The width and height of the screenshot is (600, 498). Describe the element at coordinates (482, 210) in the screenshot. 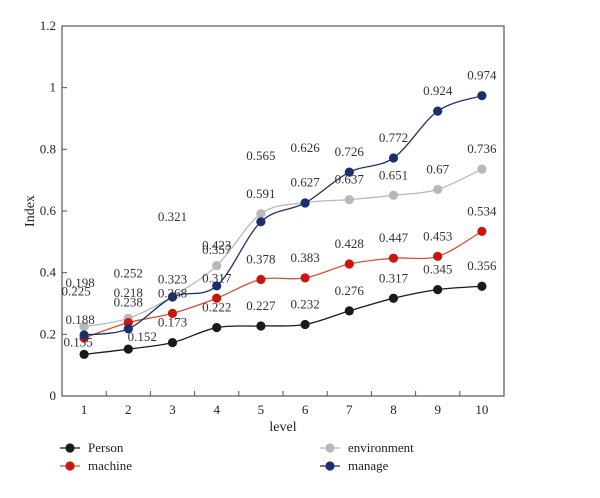

I see `data-label-machine: 0.534` at that location.